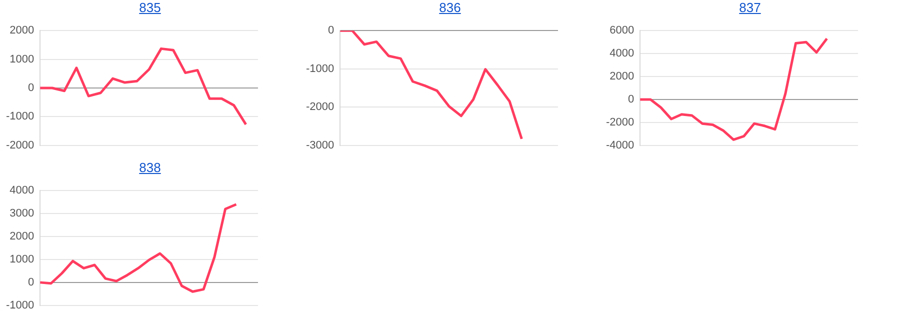 This screenshot has height=332, width=900. I want to click on chart-title: 838, so click(150, 168).